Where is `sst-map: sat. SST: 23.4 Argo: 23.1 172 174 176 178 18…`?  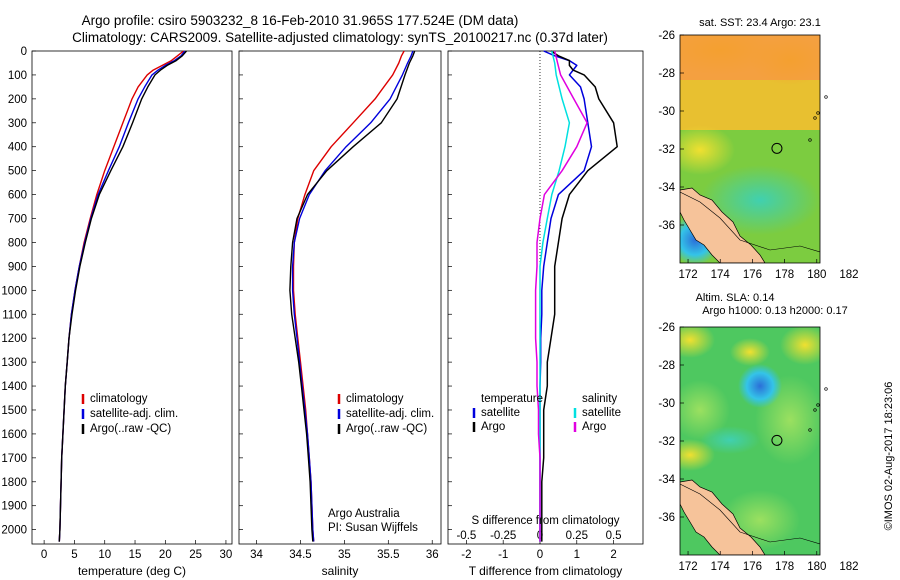 sst-map: sat. SST: 23.4 Argo: 23.1 172 174 176 178 18… is located at coordinates (758, 149).